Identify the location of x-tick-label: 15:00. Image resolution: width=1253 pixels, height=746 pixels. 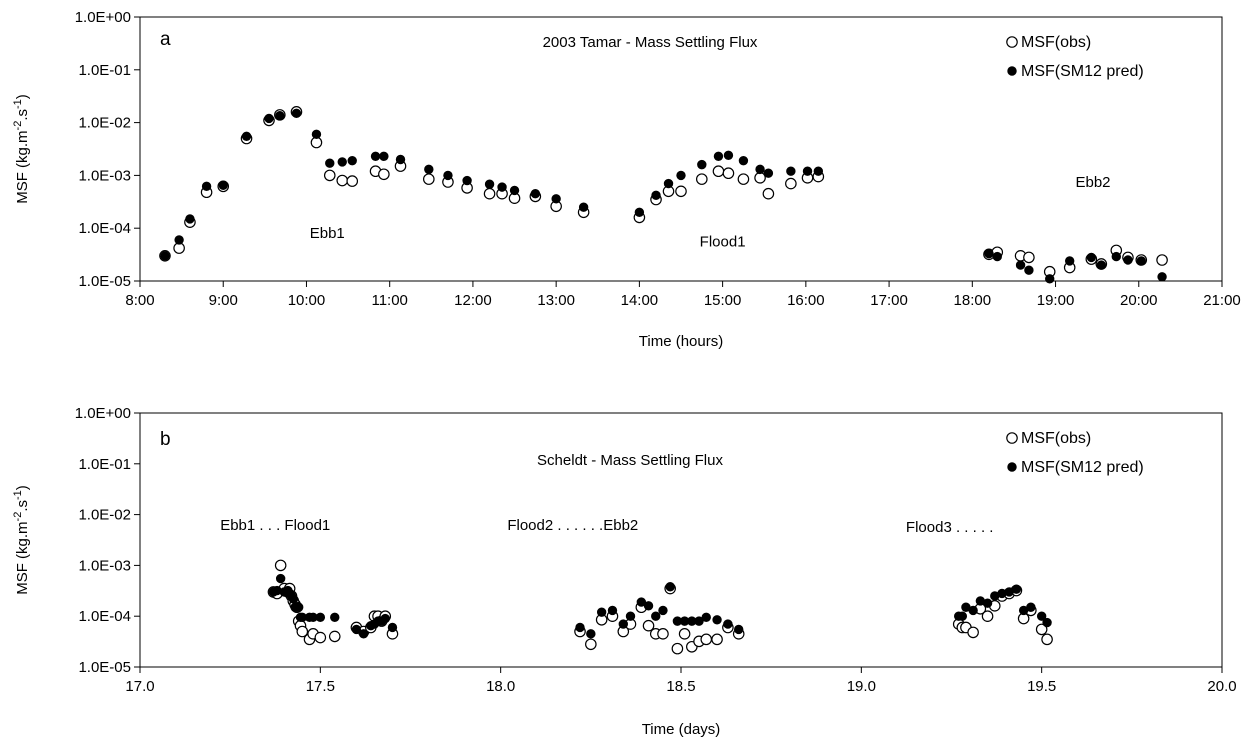
(723, 300).